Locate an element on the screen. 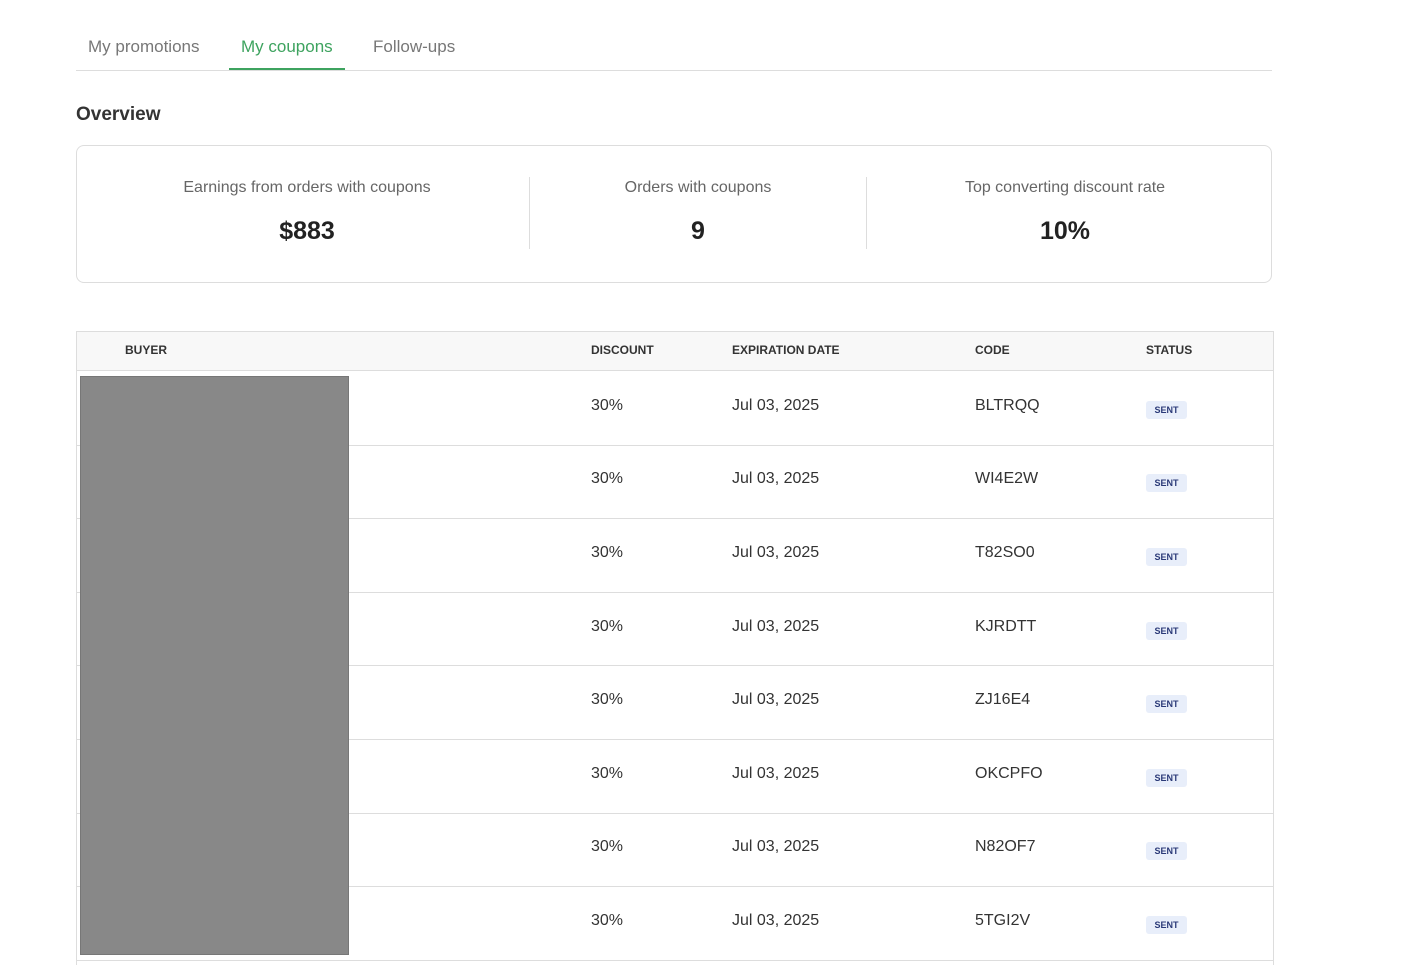  stat-label: Top converting discount rate is located at coordinates (1065, 187).